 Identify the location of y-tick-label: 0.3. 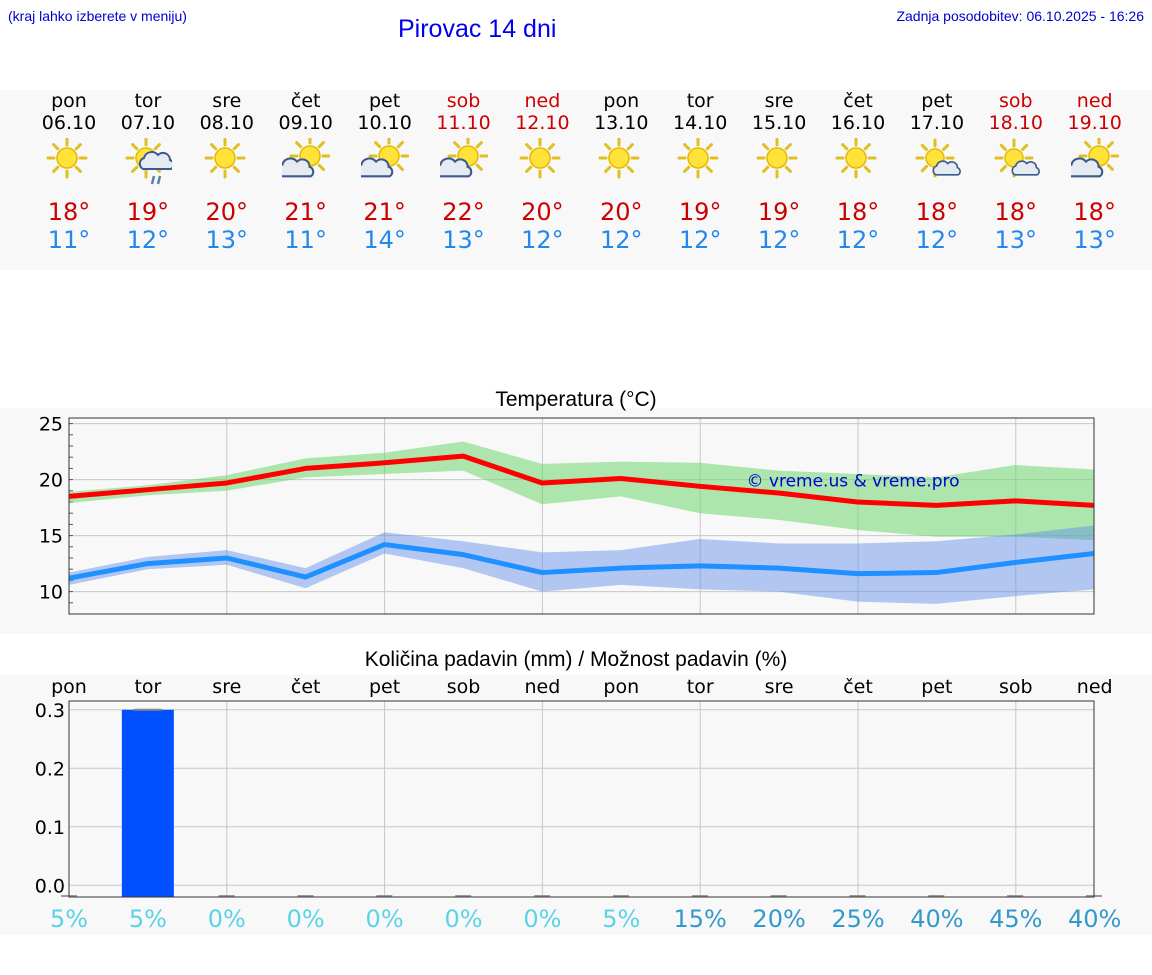
(50, 711).